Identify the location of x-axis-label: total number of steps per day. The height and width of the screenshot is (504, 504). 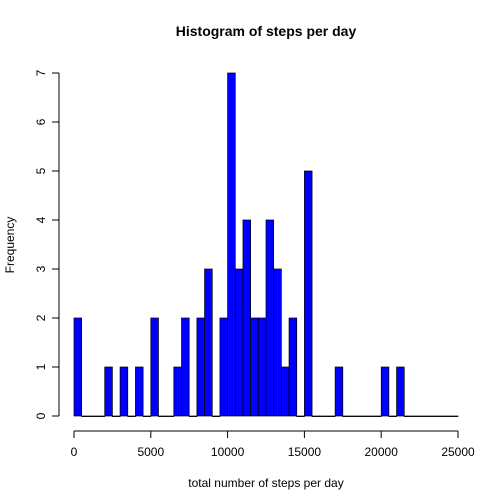
(265, 483).